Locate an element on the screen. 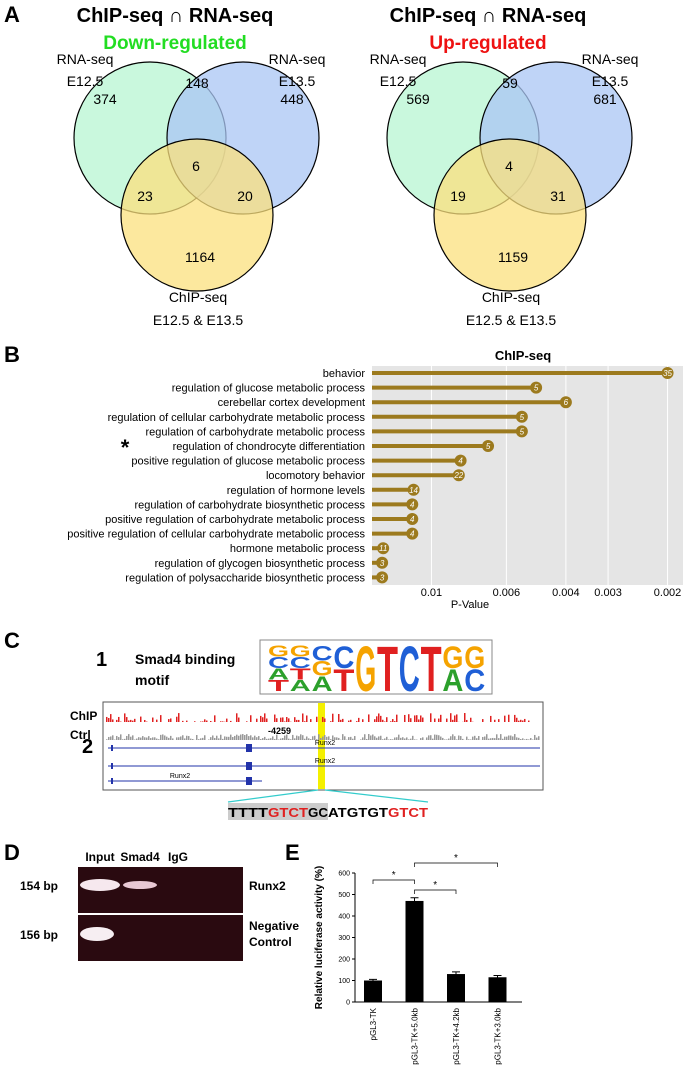  set-label: RNA-seq is located at coordinates (85, 59).